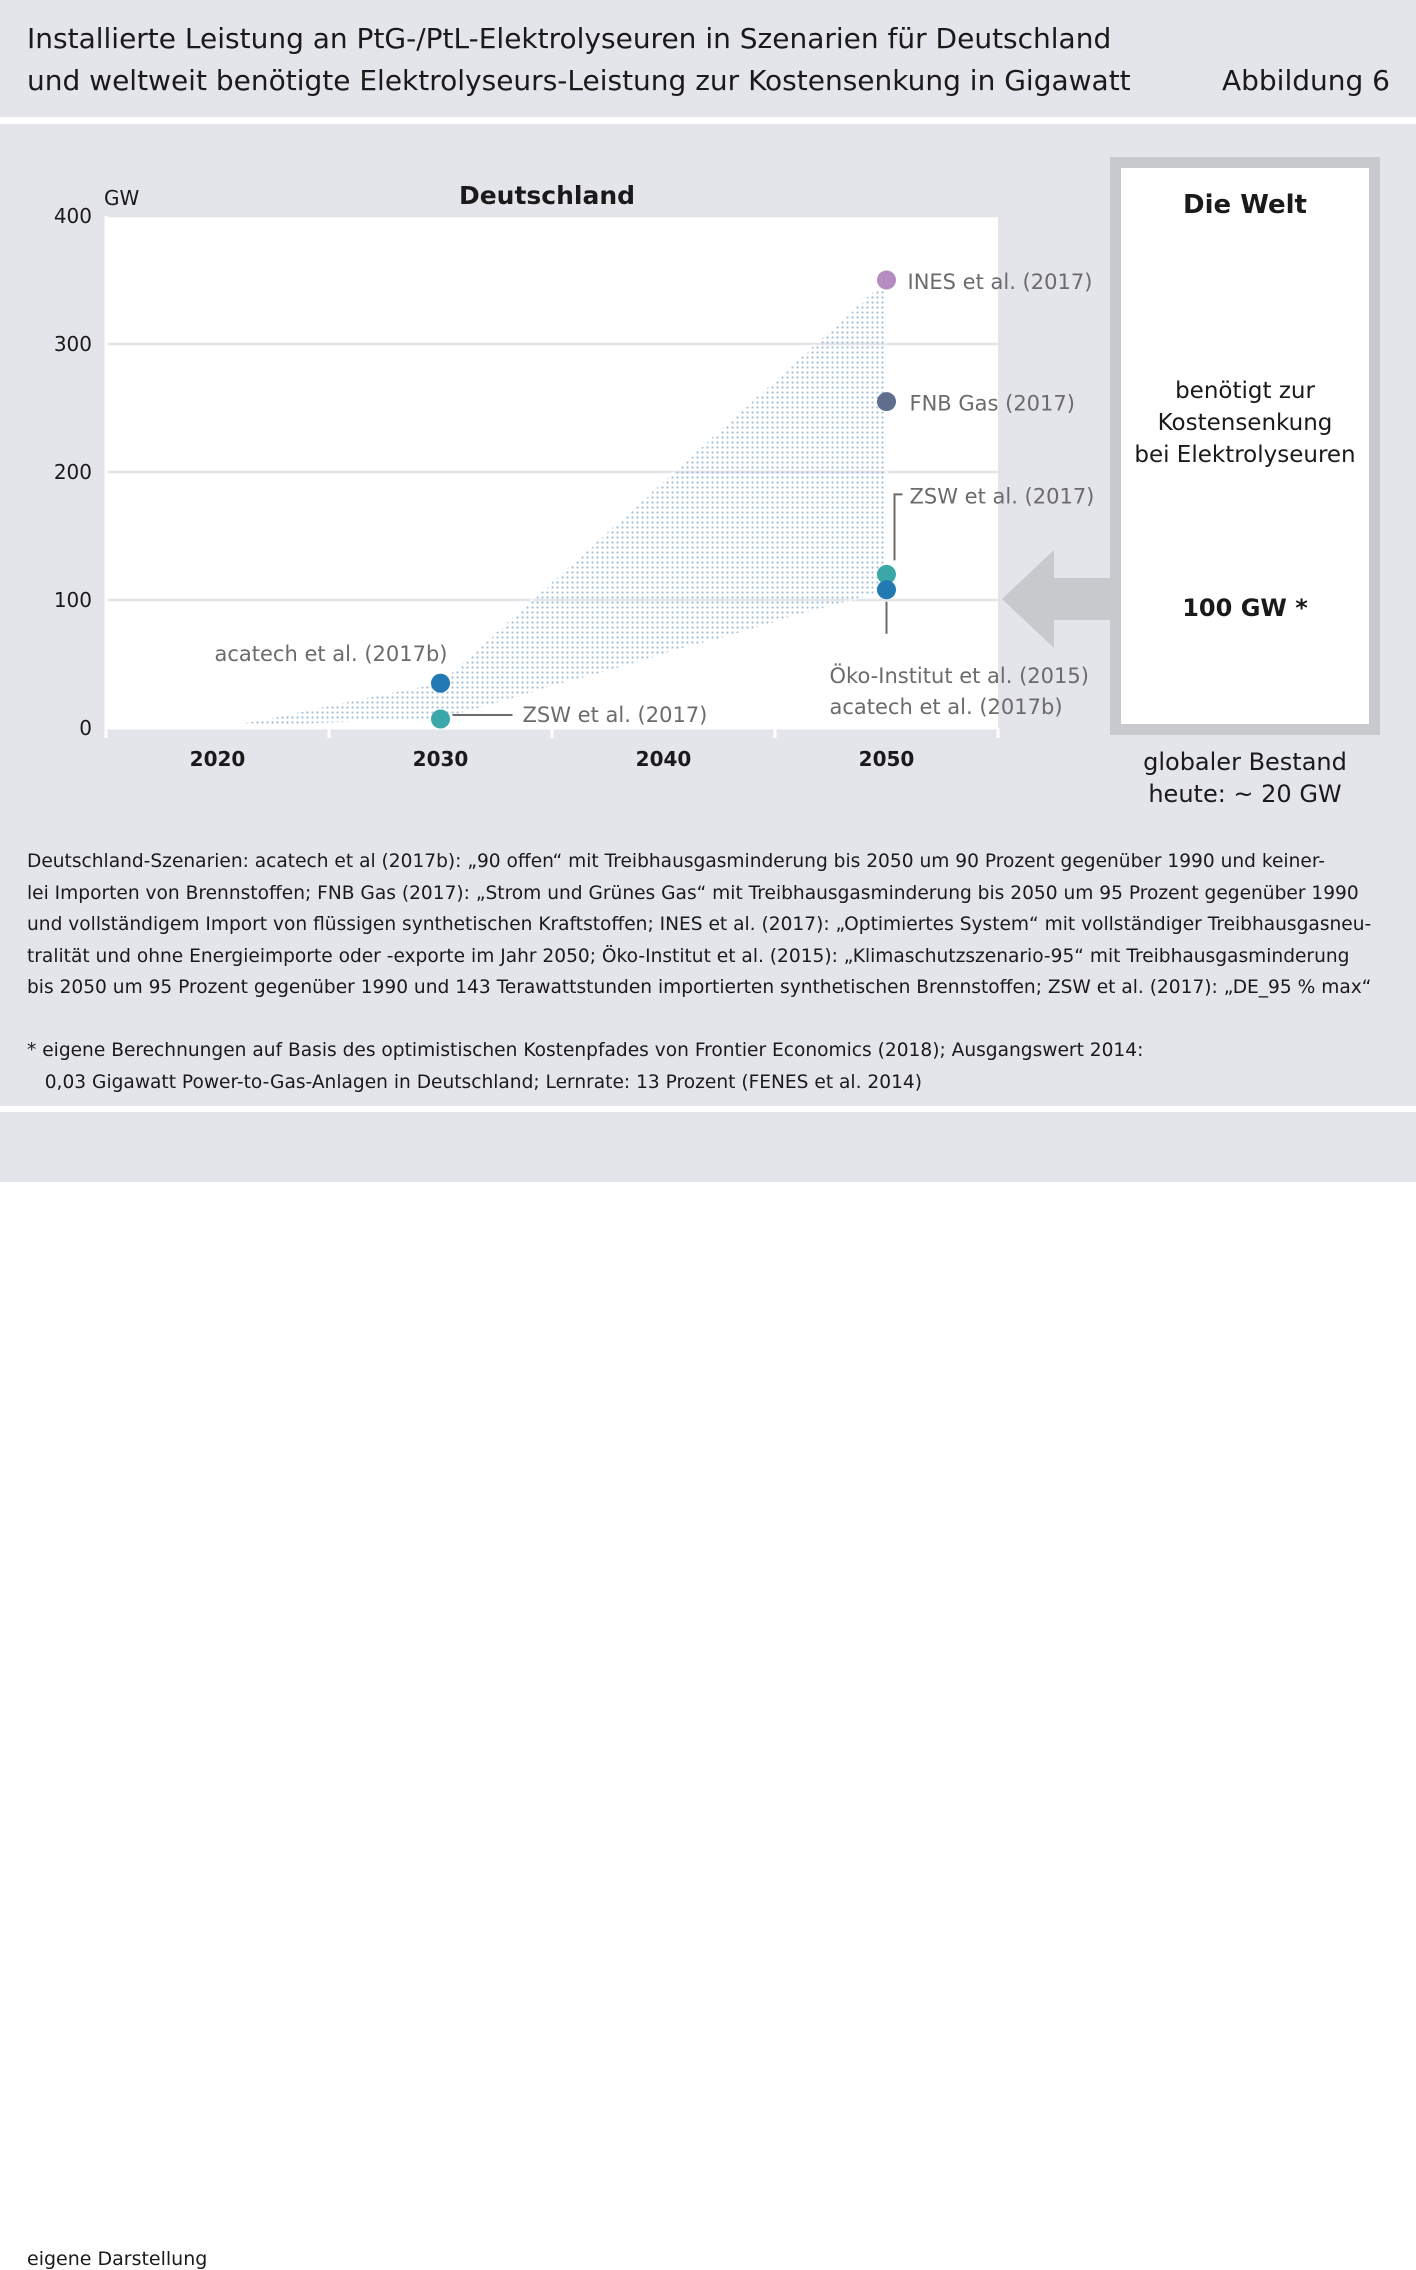 Image resolution: width=1416 pixels, height=2270 pixels. What do you see at coordinates (1245, 762) in the screenshot?
I see `global-stock-line: globaler Bestand` at bounding box center [1245, 762].